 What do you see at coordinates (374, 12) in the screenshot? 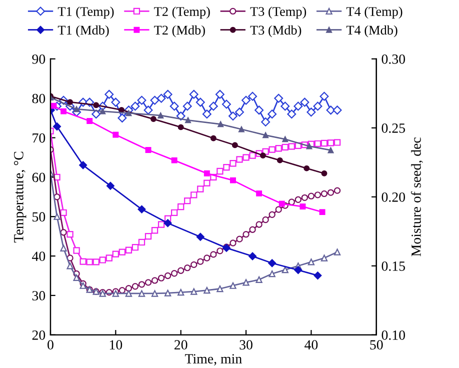
I see `legend-label: T4 (Temp)` at bounding box center [374, 12].